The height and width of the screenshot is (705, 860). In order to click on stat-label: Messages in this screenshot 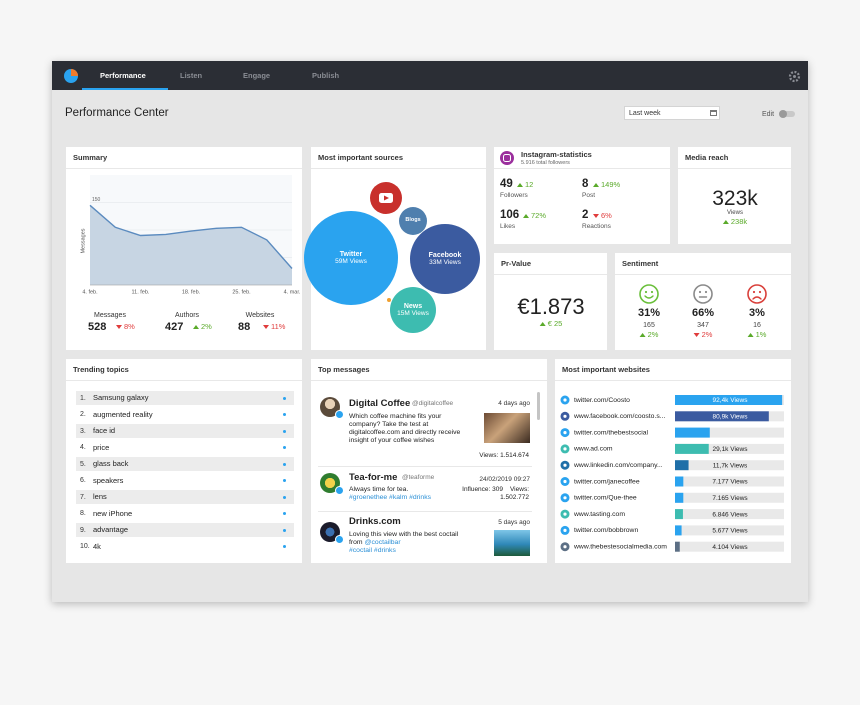, I will do `click(110, 315)`.